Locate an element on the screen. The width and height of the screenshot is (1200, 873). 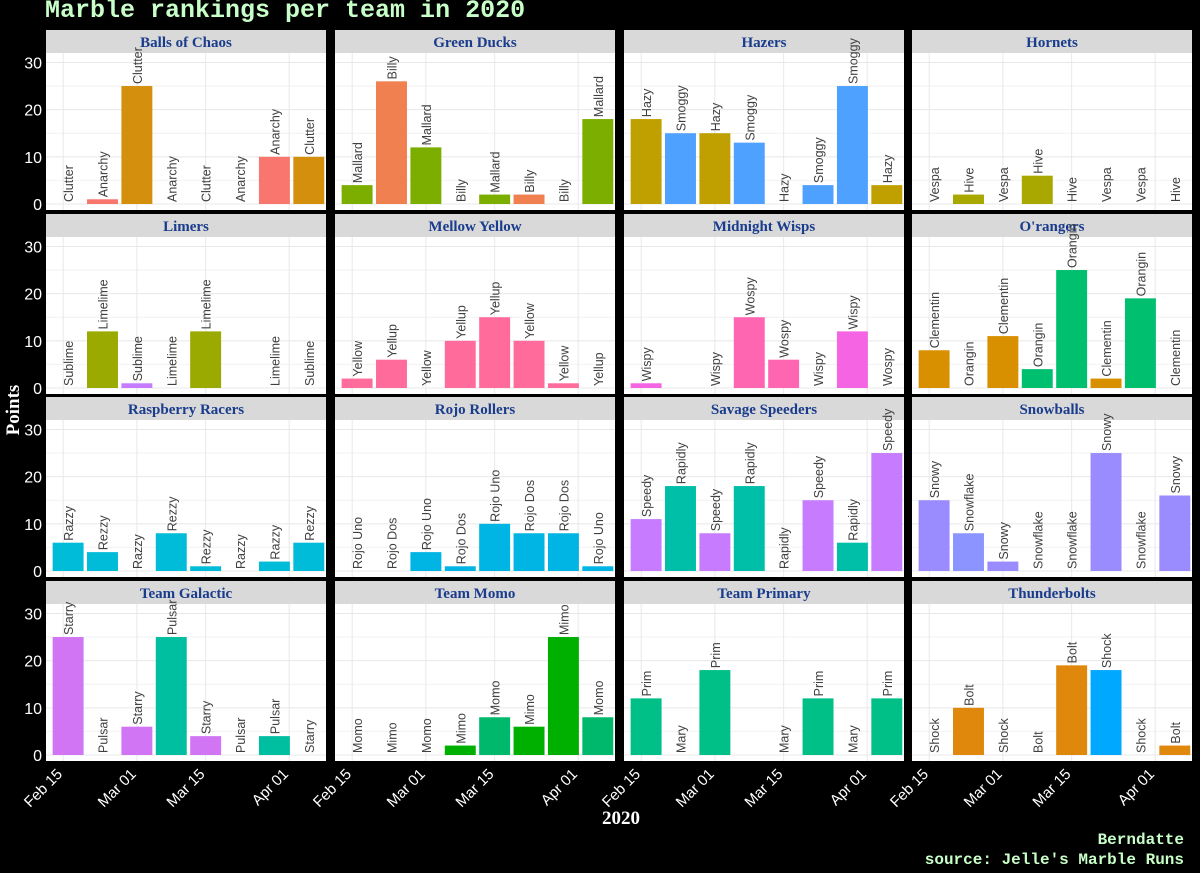
bar-label: Mary is located at coordinates (681, 738).